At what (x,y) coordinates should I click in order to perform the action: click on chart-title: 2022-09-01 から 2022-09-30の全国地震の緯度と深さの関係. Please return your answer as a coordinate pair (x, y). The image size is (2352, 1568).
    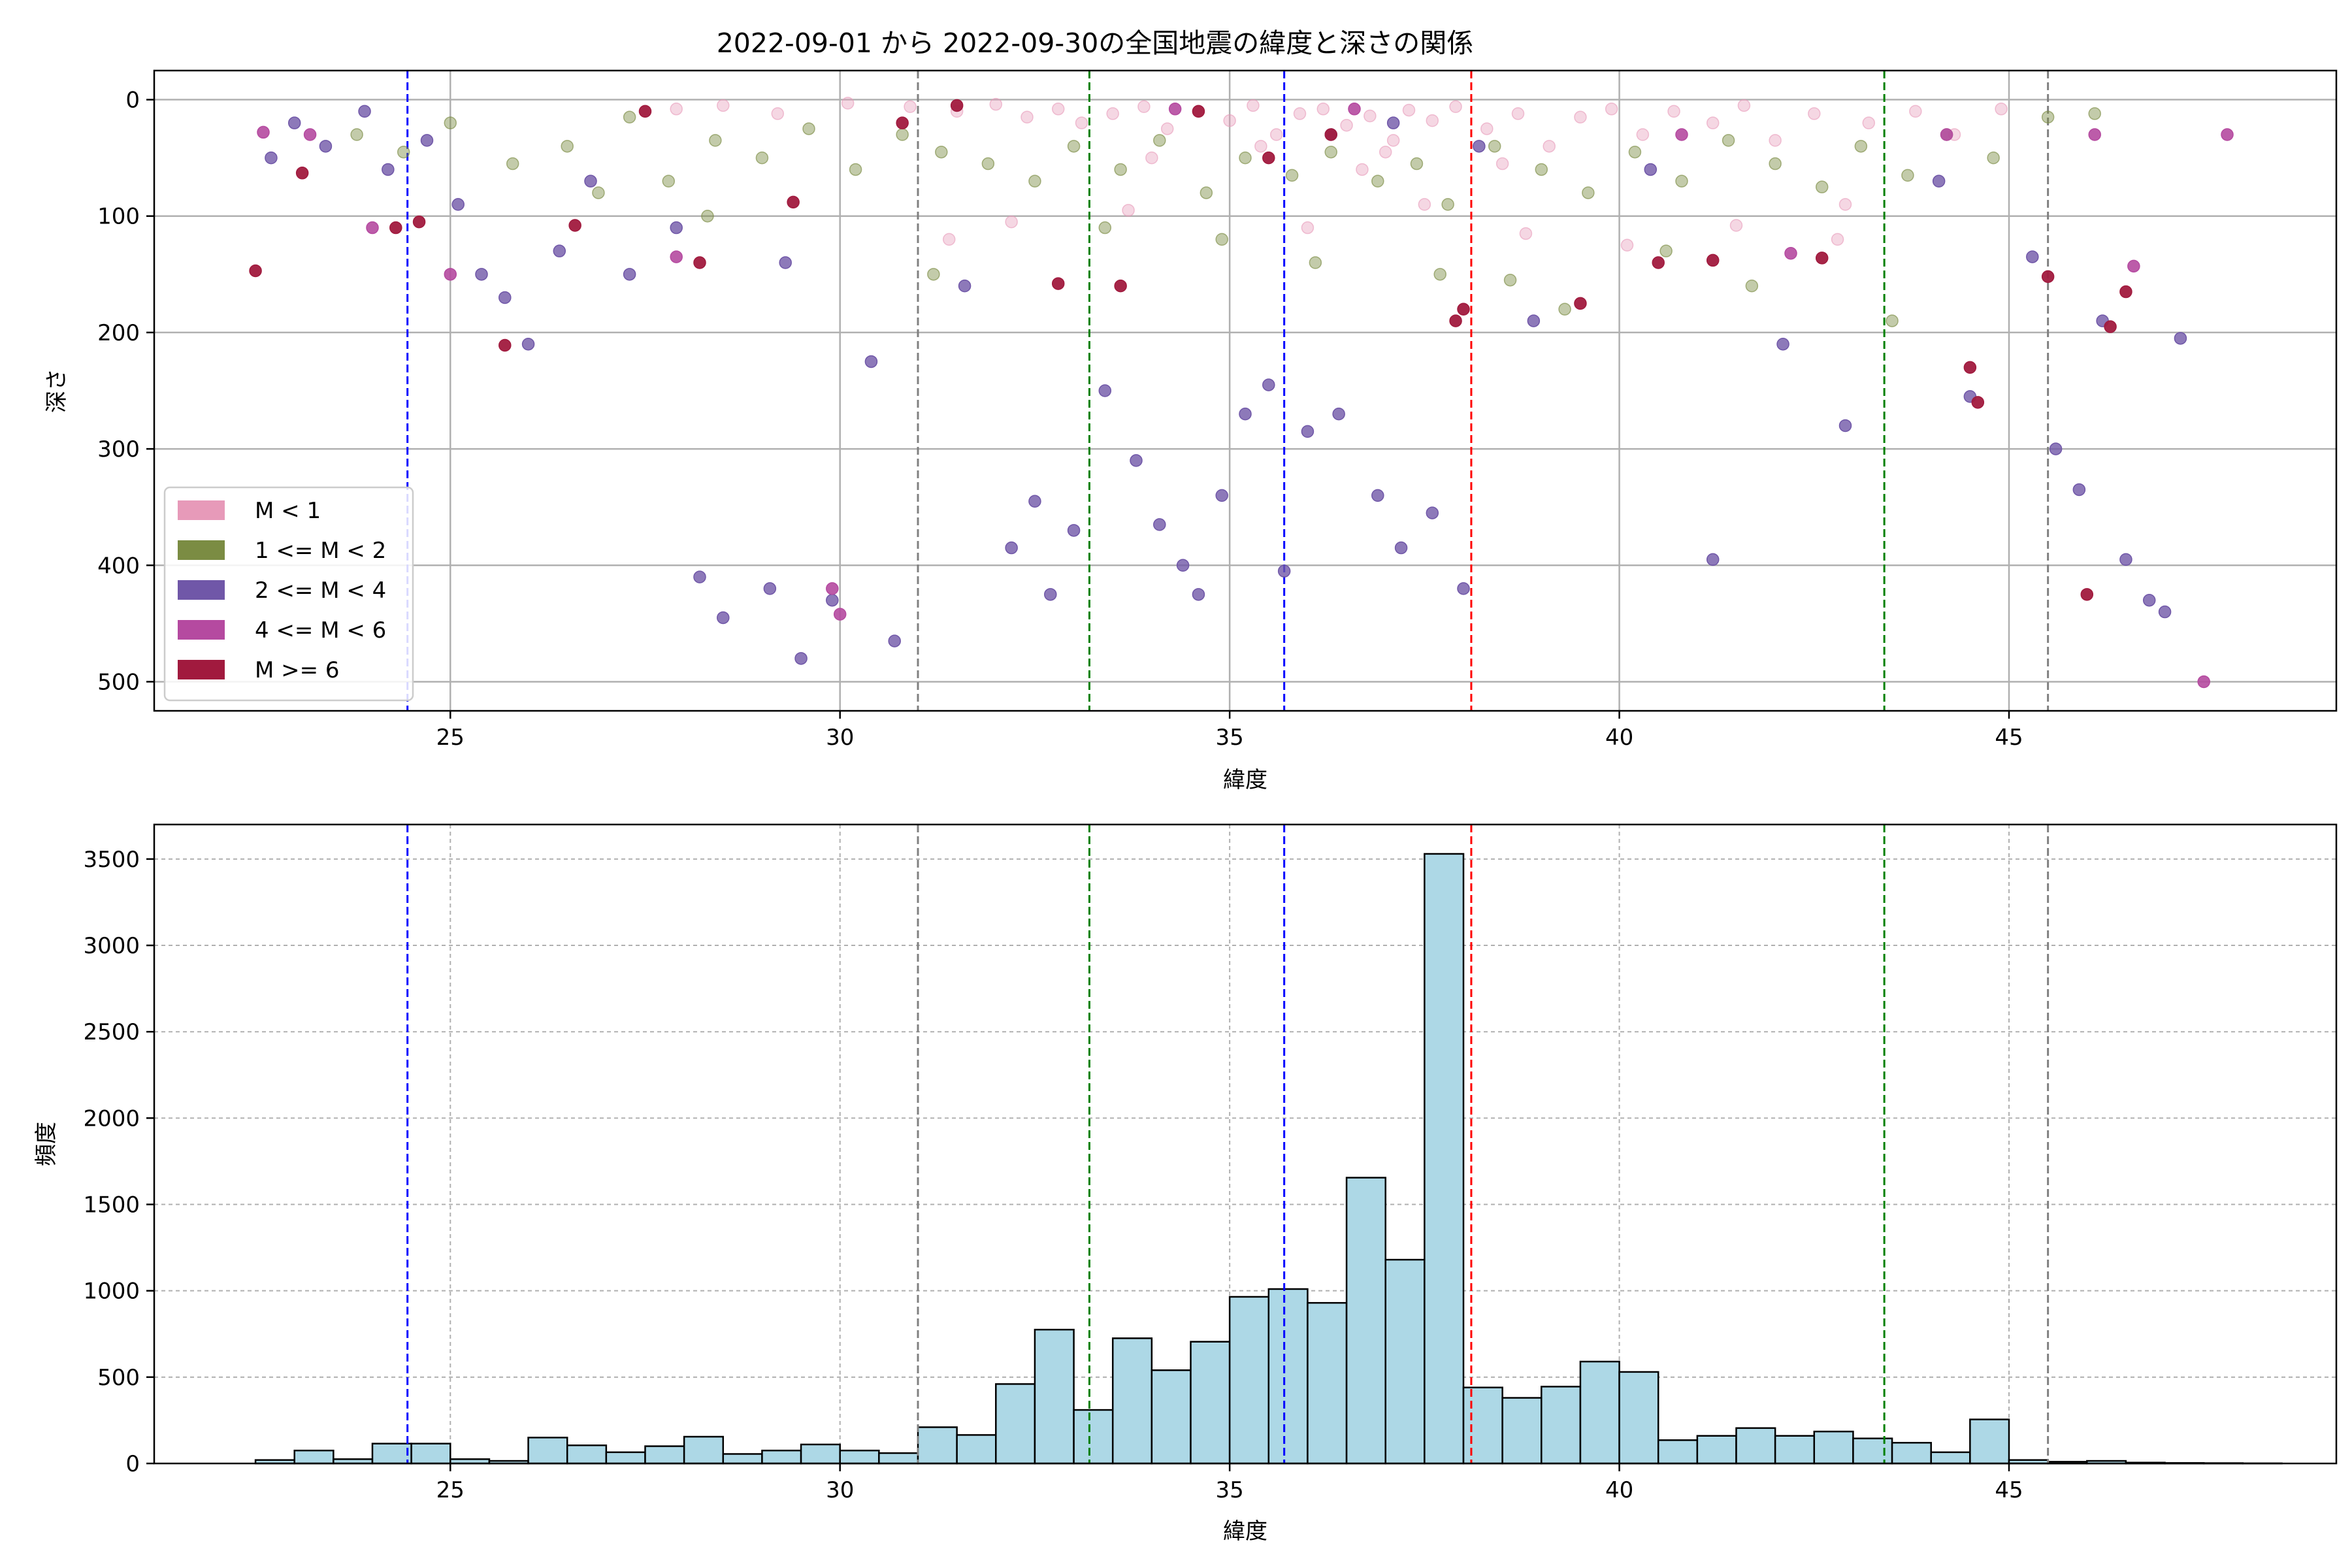
    Looking at the image, I should click on (1095, 43).